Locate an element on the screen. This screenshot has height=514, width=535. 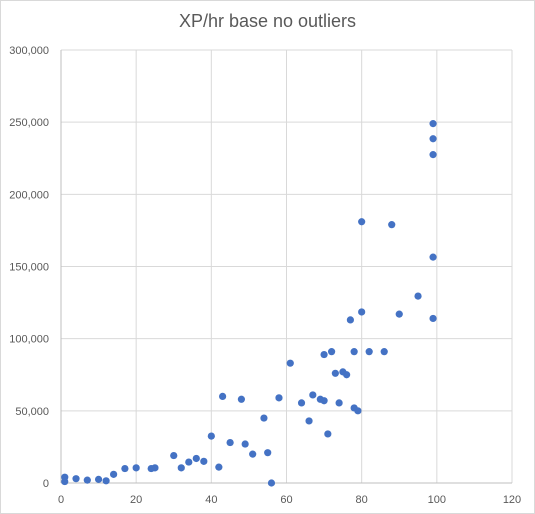
x-tick-label: 120 is located at coordinates (512, 500).